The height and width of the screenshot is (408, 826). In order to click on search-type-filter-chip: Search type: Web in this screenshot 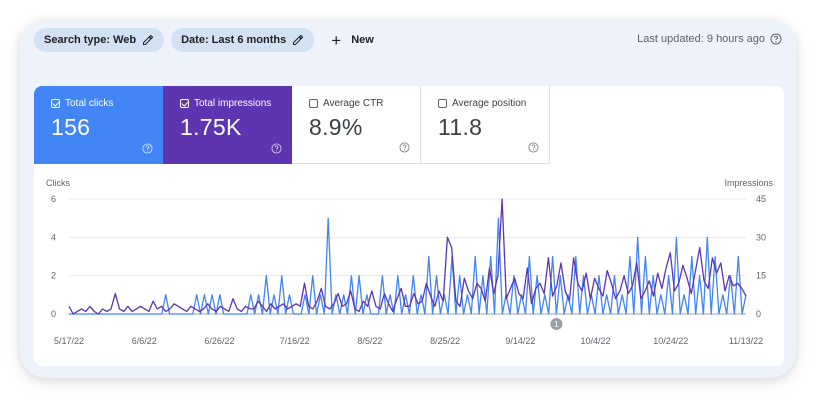, I will do `click(99, 40)`.